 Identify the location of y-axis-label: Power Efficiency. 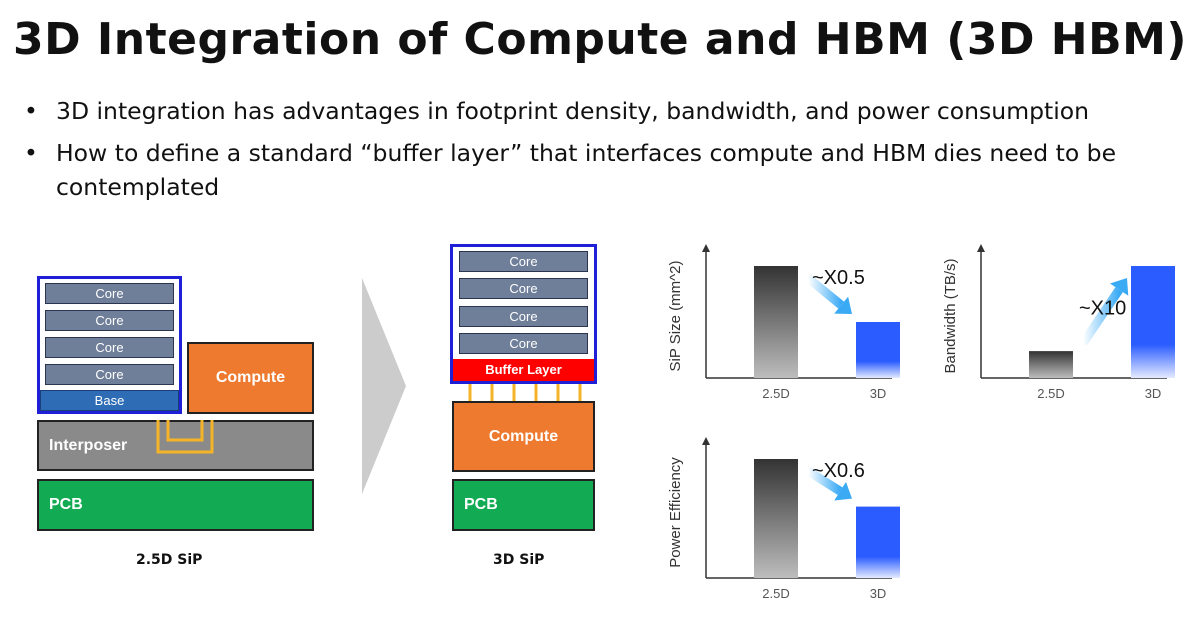
(675, 512).